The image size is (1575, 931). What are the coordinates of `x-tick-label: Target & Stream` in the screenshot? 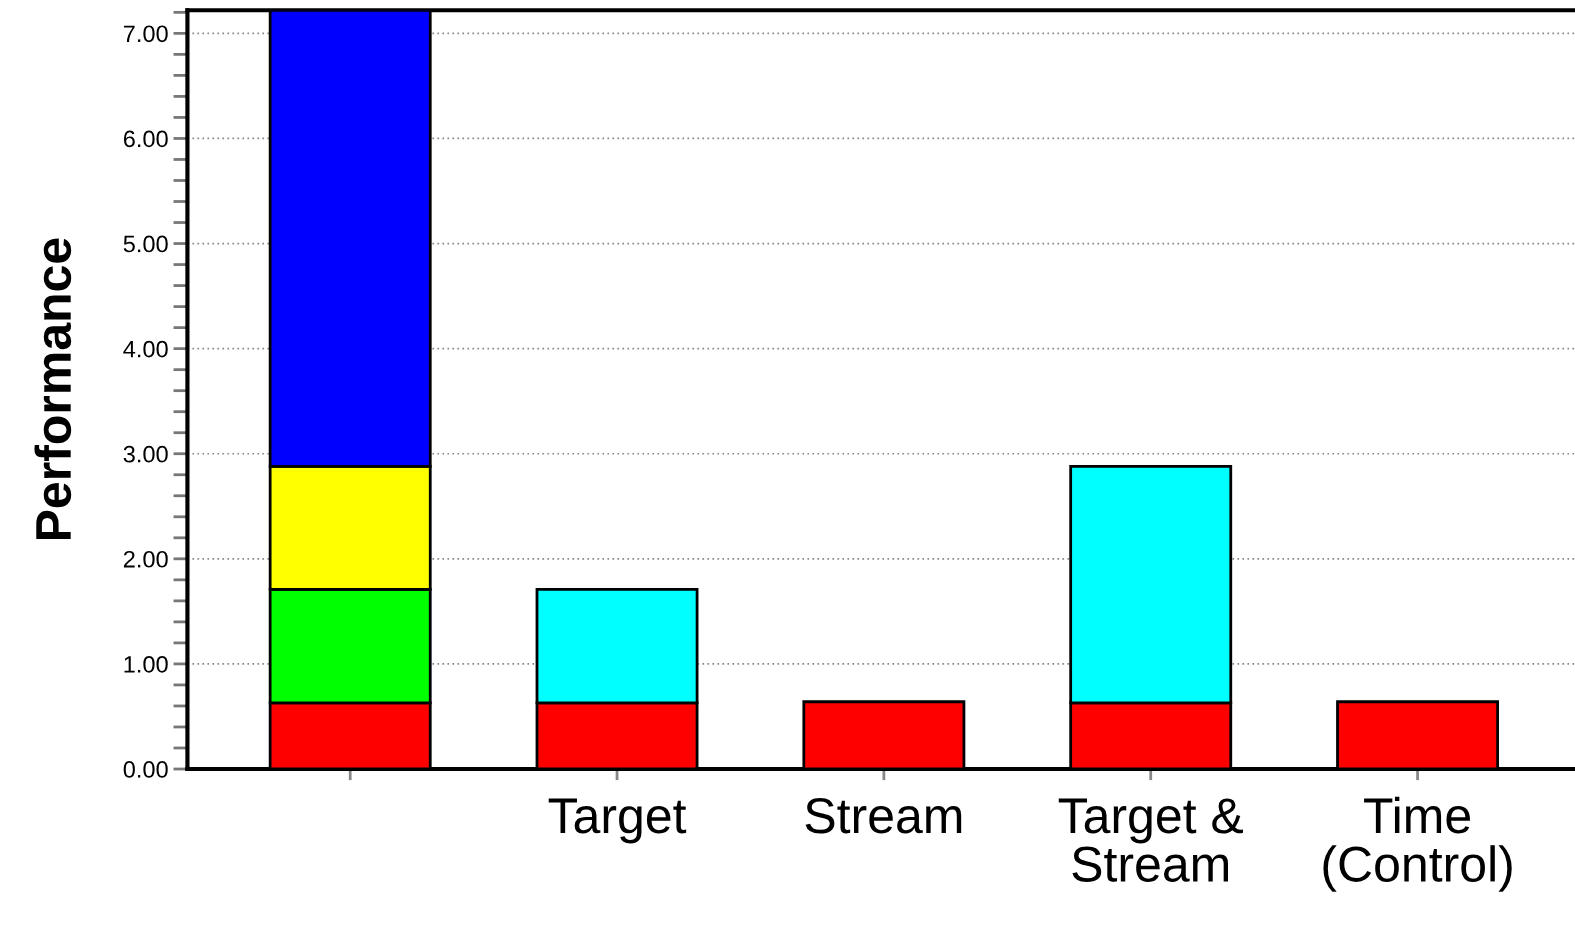 It's located at (1151, 840).